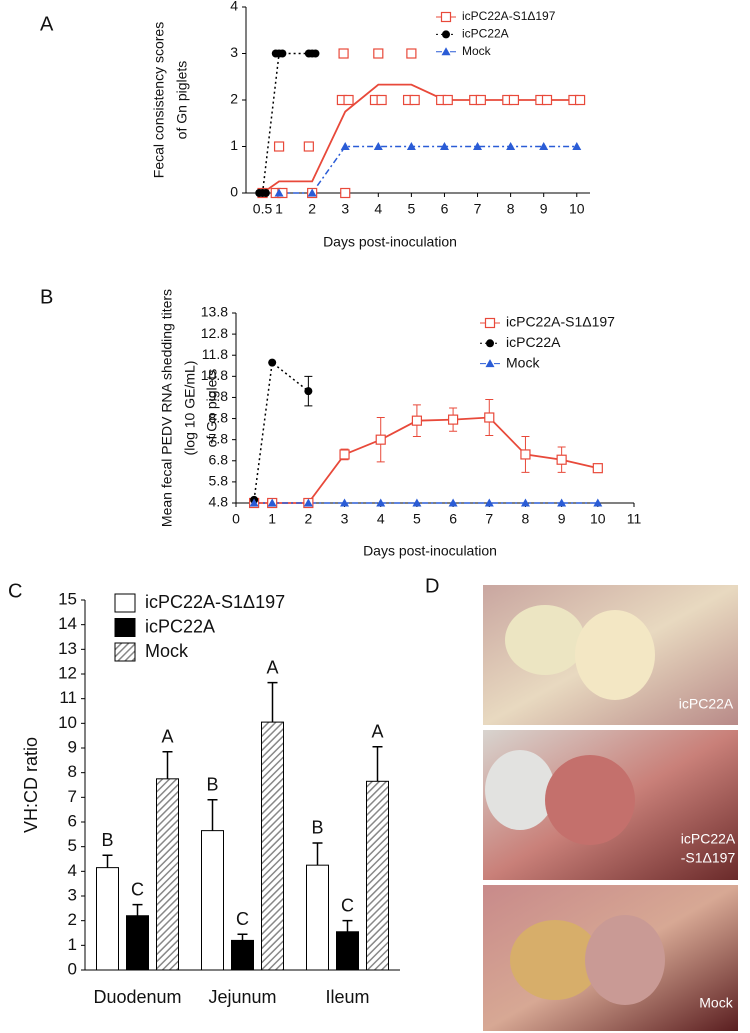 Image resolution: width=750 pixels, height=1033 pixels. Describe the element at coordinates (263, 209) in the screenshot. I see `x-tick-label: 0.5` at that location.